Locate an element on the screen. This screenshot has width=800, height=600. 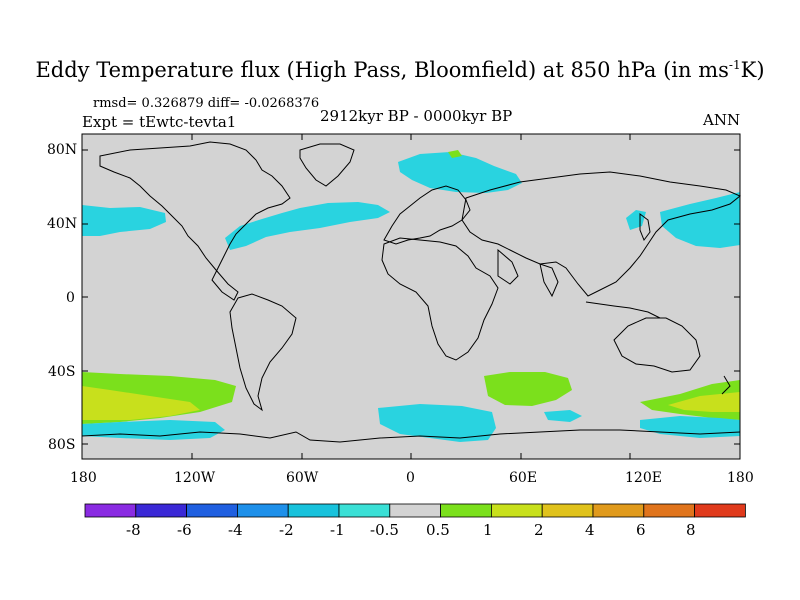
lon-label-180w: 180 is located at coordinates (83, 478).